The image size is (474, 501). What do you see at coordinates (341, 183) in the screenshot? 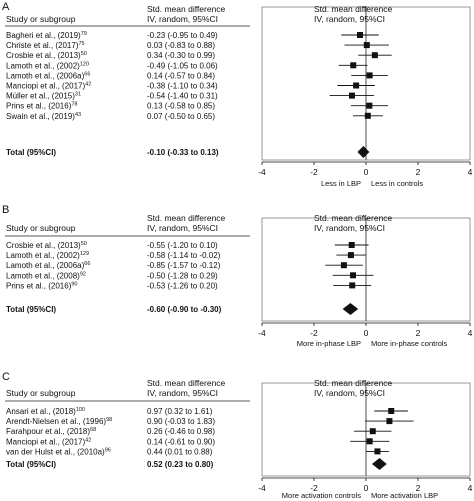
I see `favours-left-label: Less in LBP` at bounding box center [341, 183].